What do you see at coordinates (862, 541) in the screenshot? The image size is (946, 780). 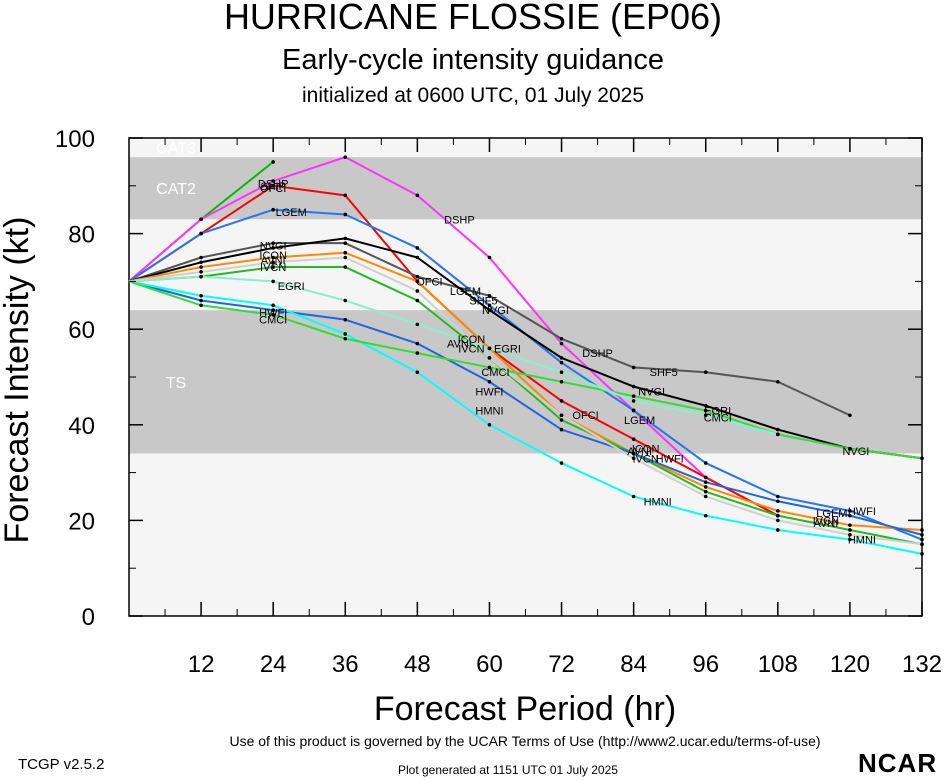 I see `series-label-hmni: HMNI` at bounding box center [862, 541].